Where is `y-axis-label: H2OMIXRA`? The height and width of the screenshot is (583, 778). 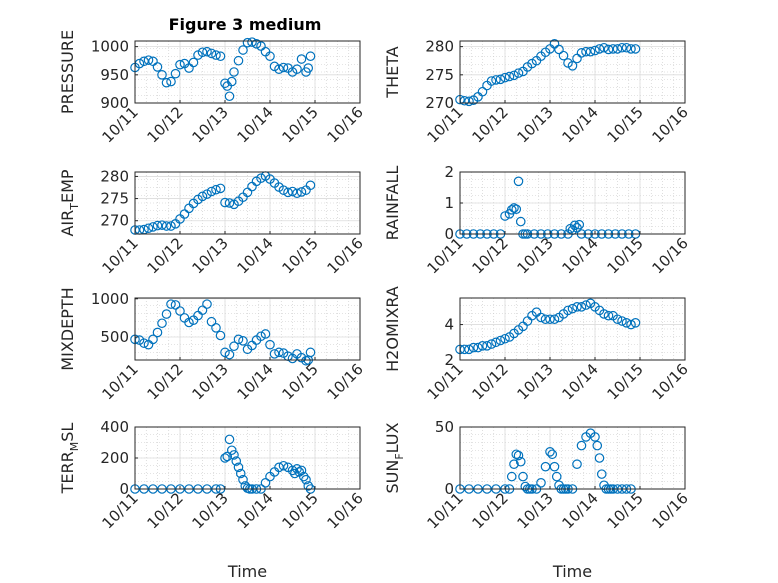
y-axis-label: H2OMIXRA is located at coordinates (392, 329).